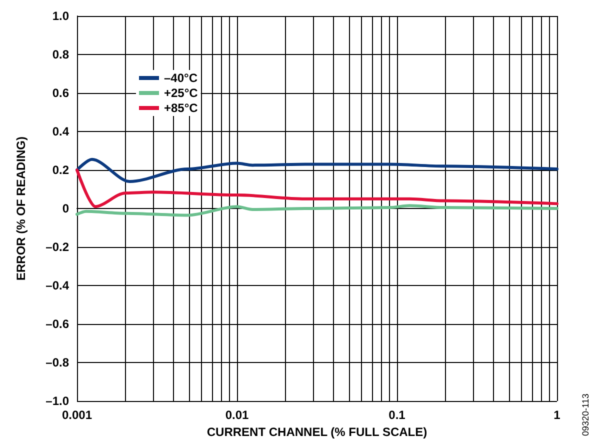  Describe the element at coordinates (237, 415) in the screenshot. I see `x-tick-label: 0.01` at that location.